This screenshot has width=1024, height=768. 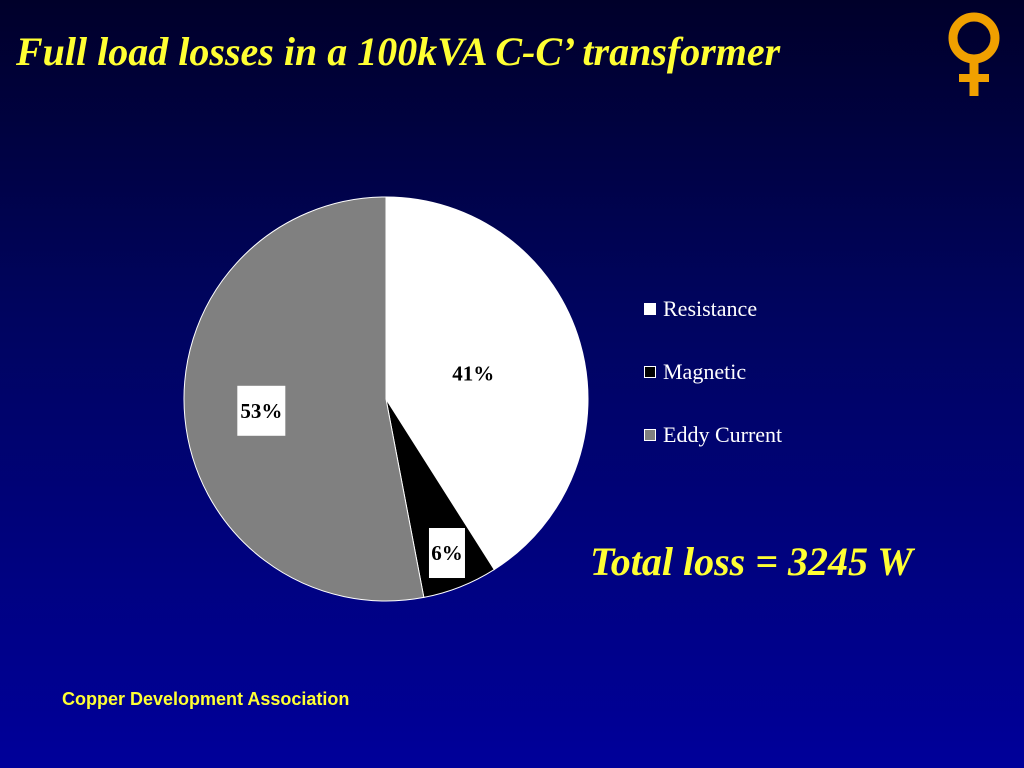 I want to click on pie-slice-eddy-current, so click(x=304, y=399).